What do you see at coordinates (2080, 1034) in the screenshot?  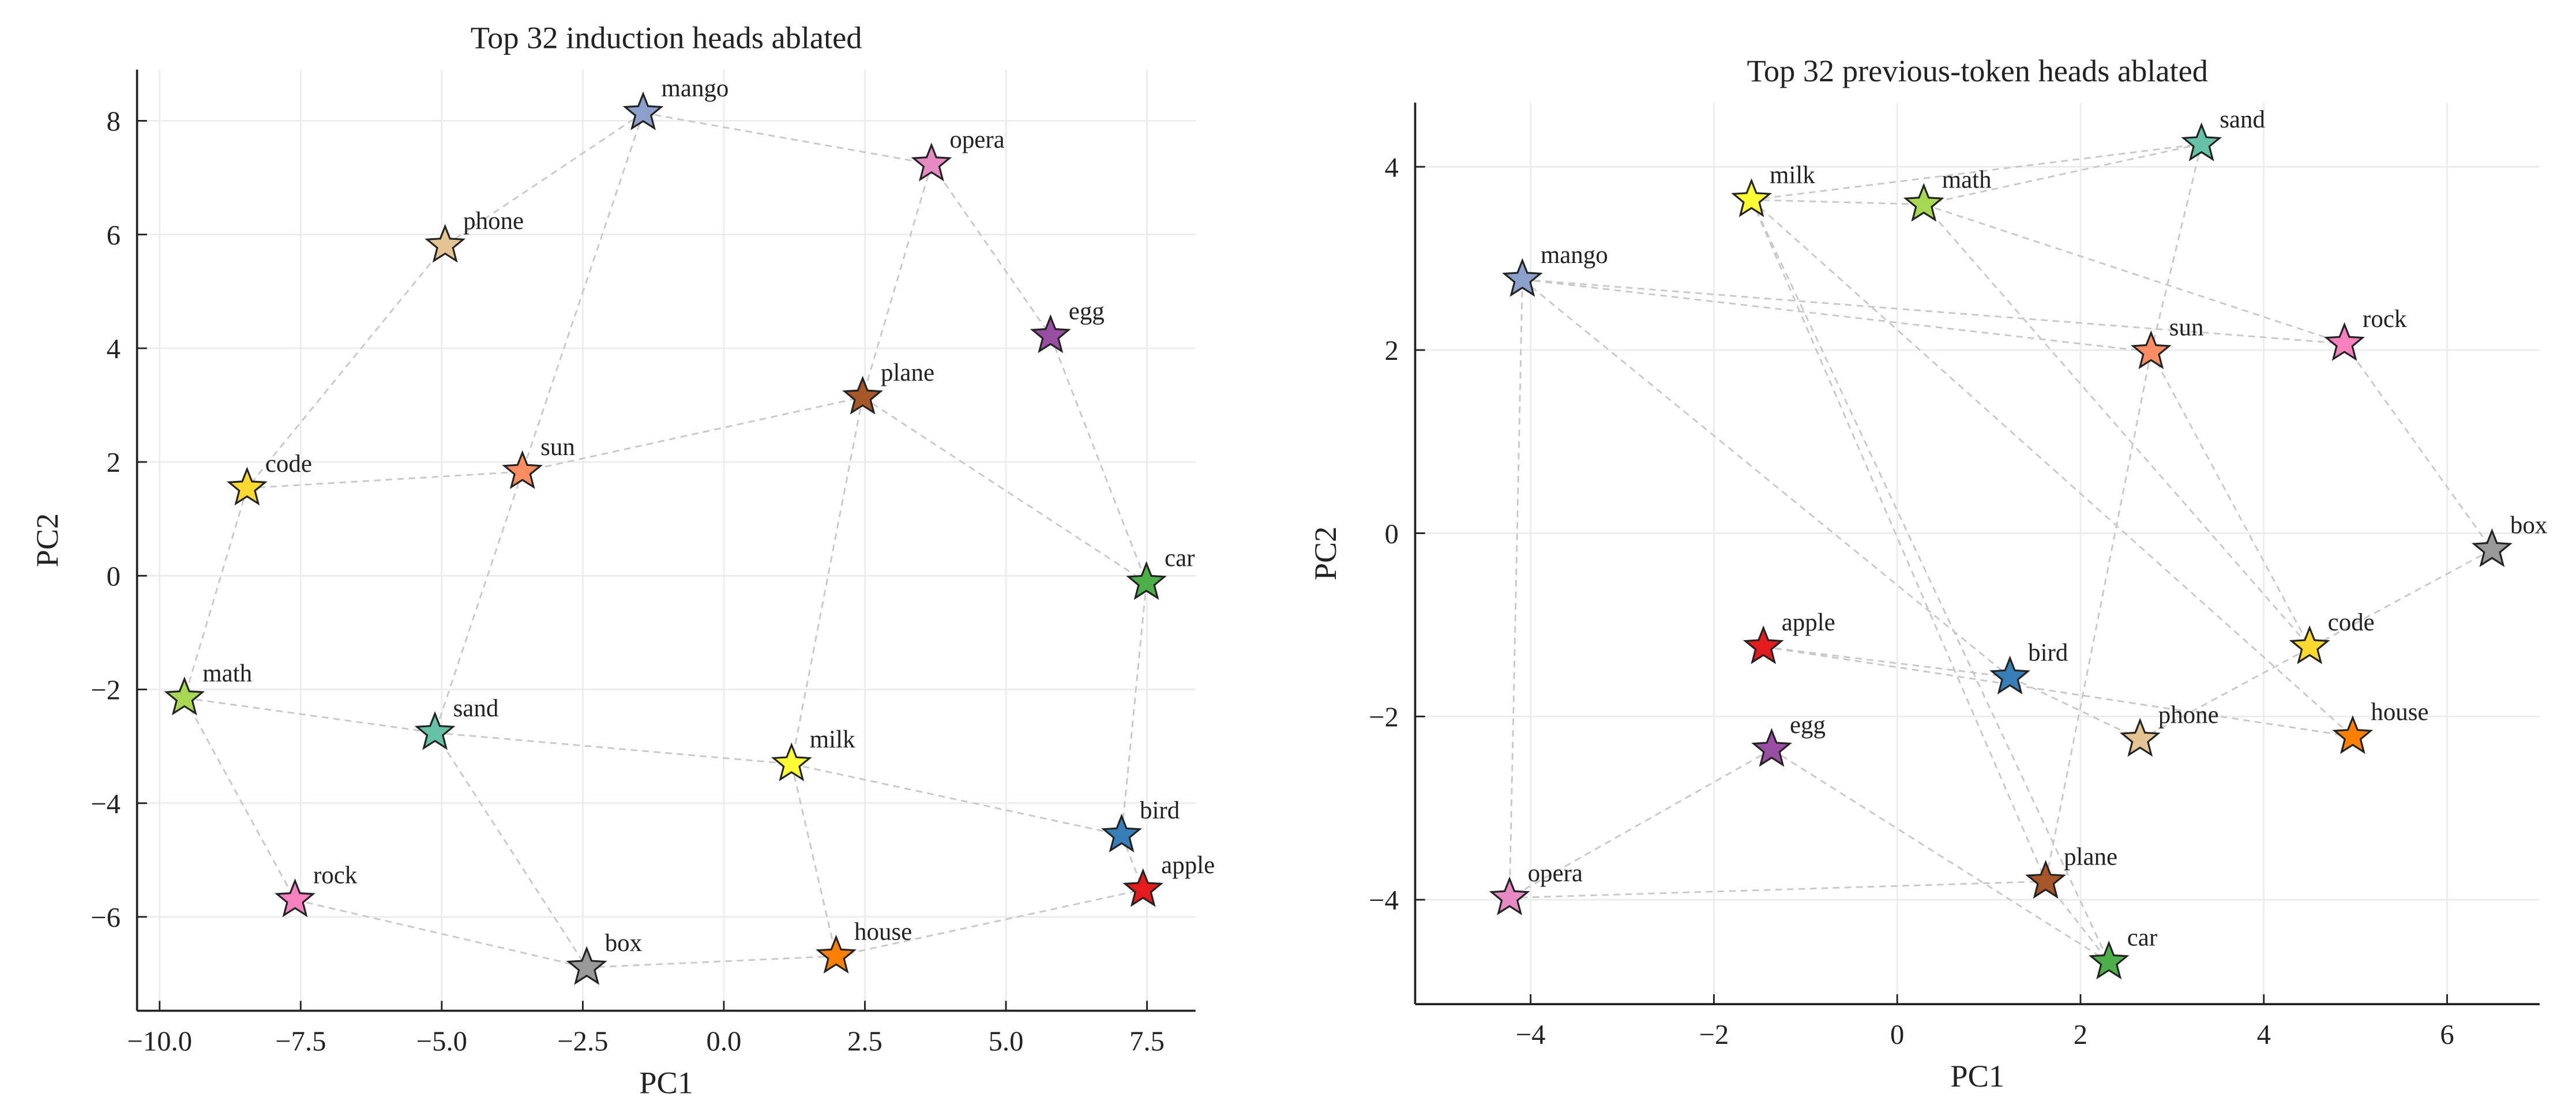 I see `x-tick-label: 2` at bounding box center [2080, 1034].